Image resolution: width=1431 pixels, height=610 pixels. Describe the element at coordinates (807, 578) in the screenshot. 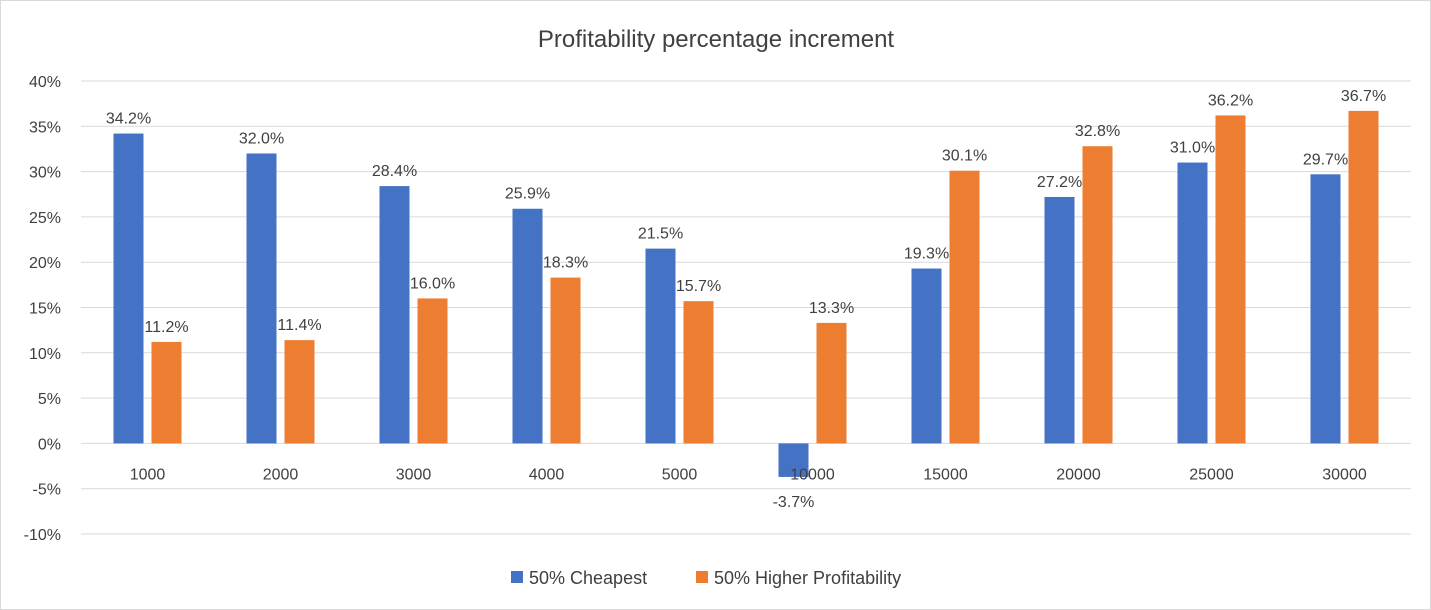

I see `legend-label-higher-profitability: 50% Higher Profitability` at that location.